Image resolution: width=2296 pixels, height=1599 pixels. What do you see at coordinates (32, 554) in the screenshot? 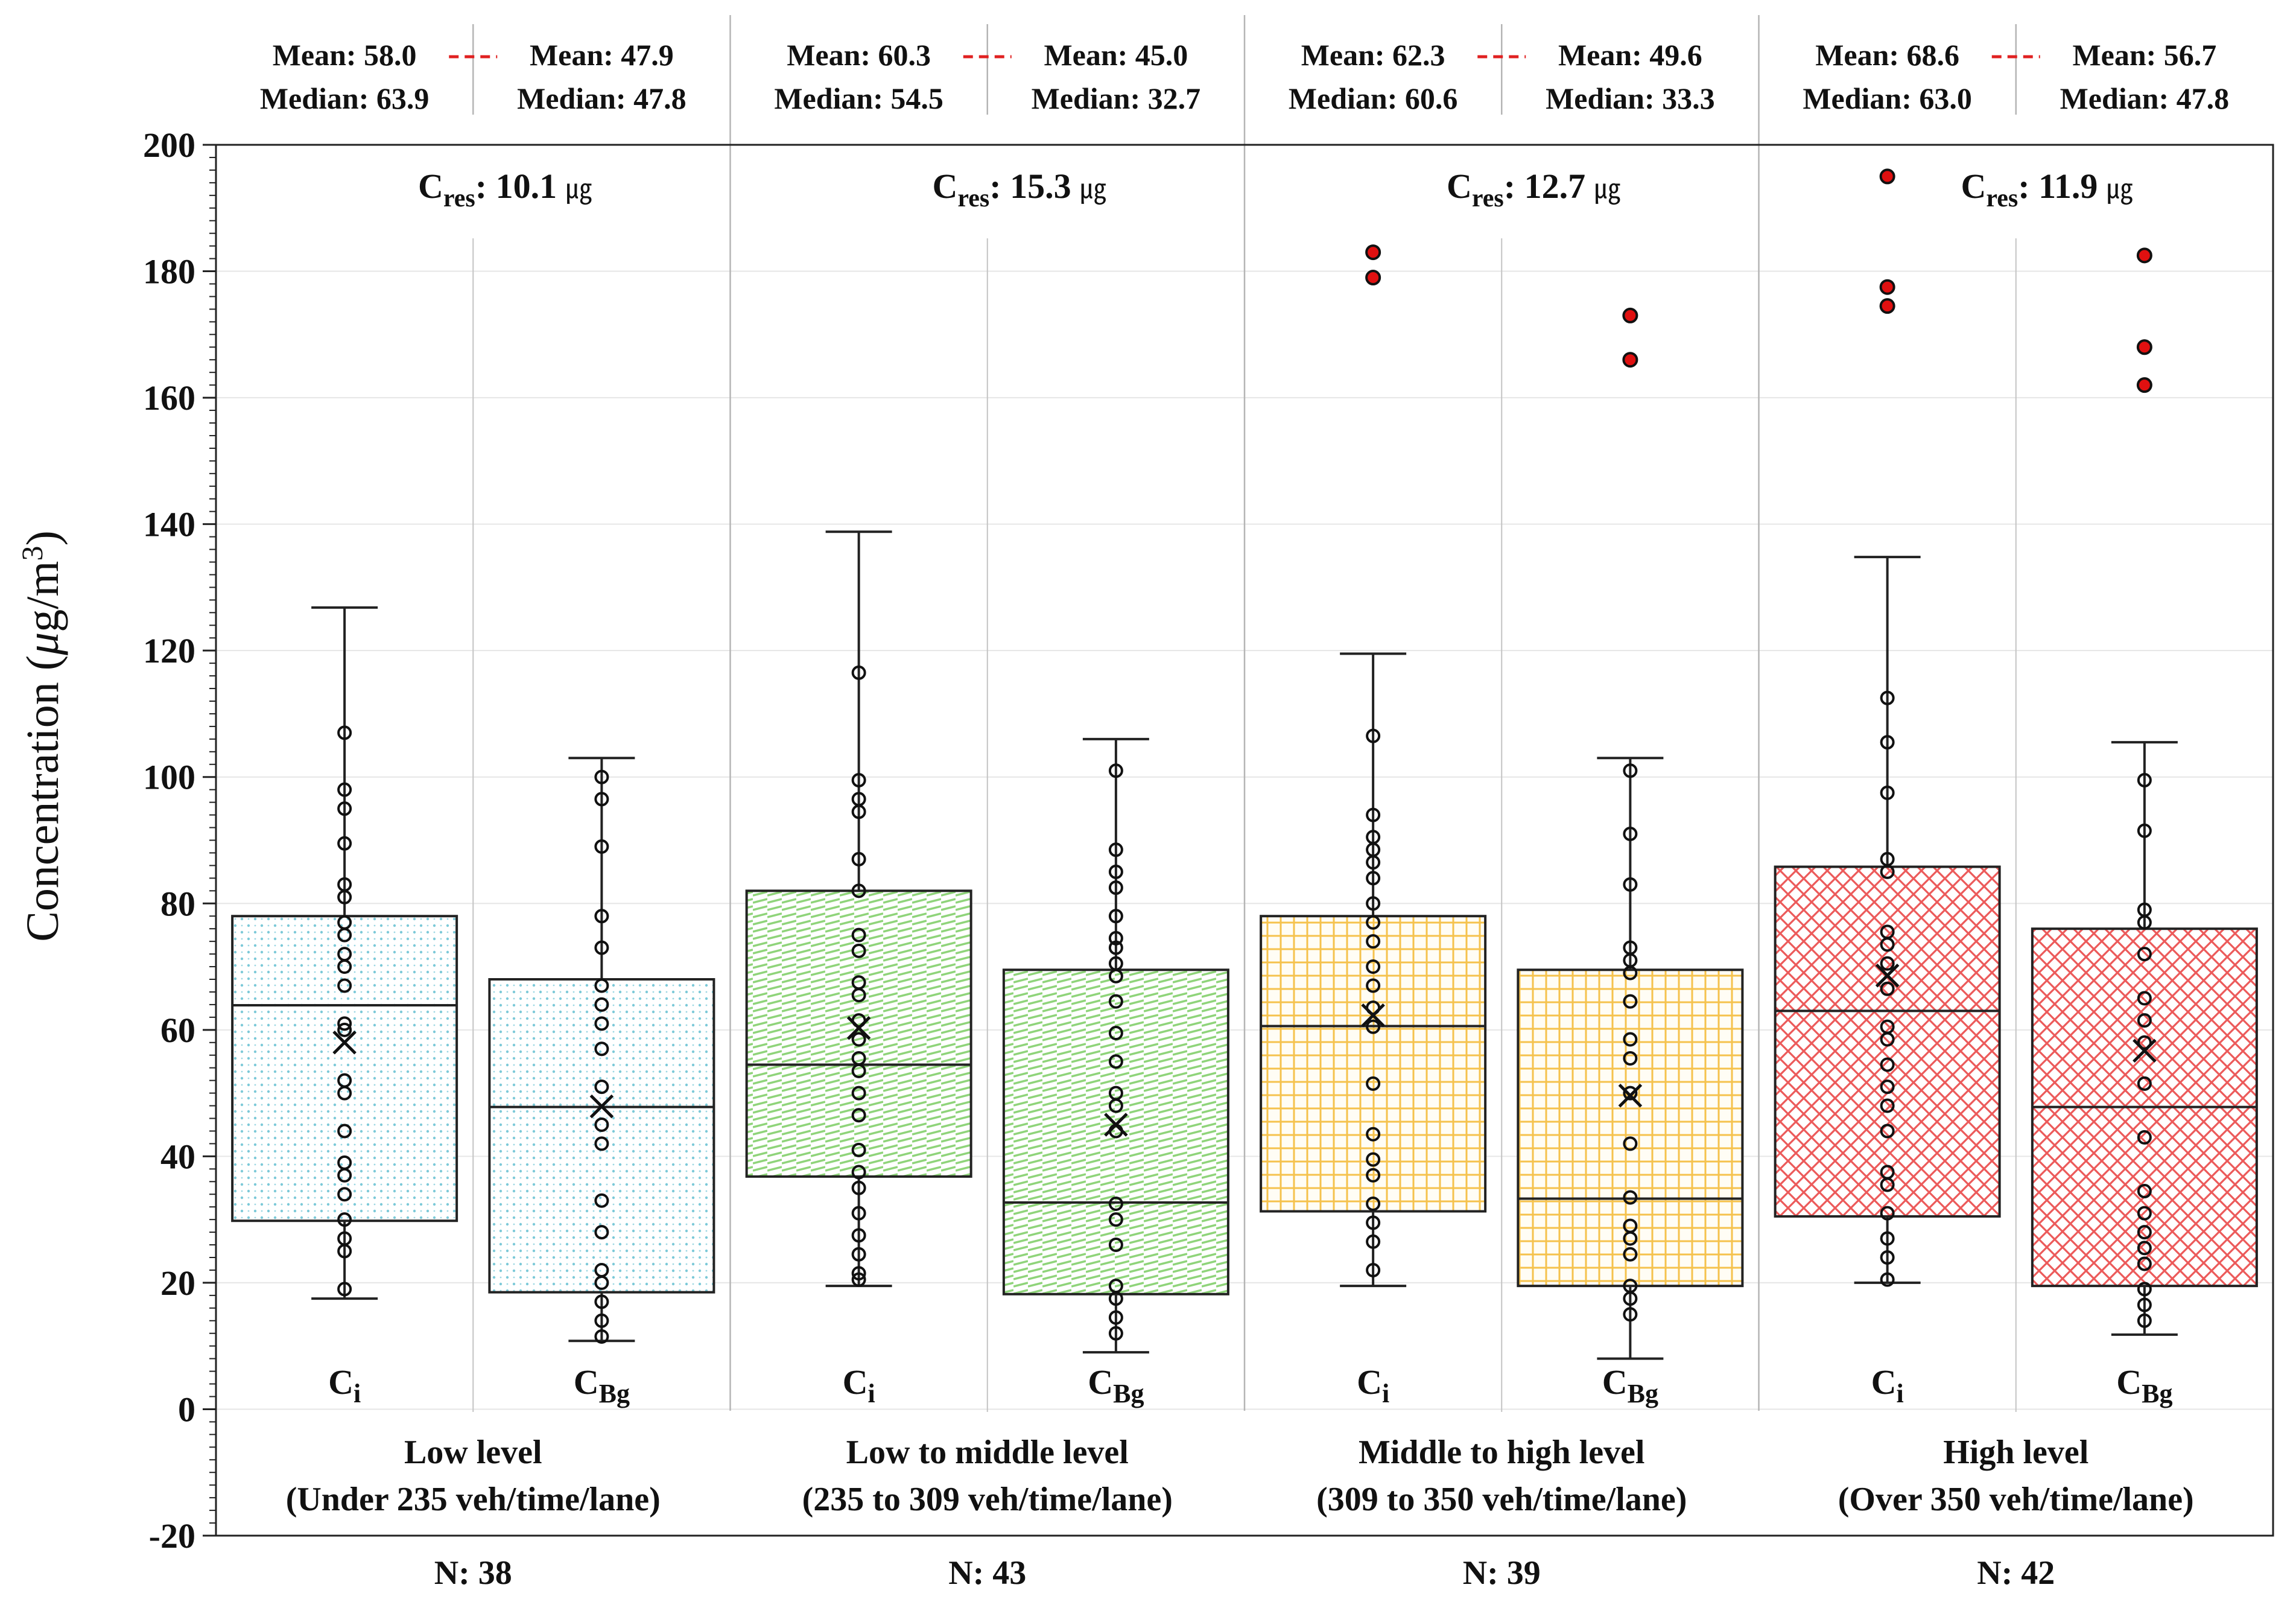
I see `y-axis-label-sup: 3` at bounding box center [32, 554].